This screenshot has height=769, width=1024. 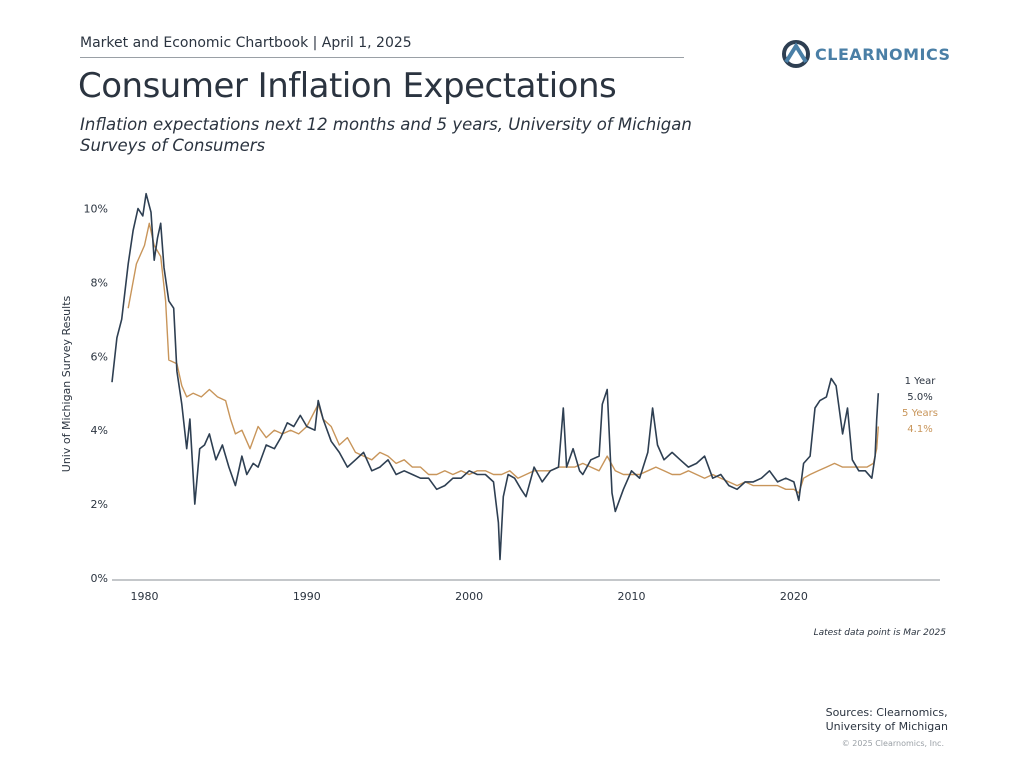 What do you see at coordinates (382, 57) in the screenshot?
I see `header-divider` at bounding box center [382, 57].